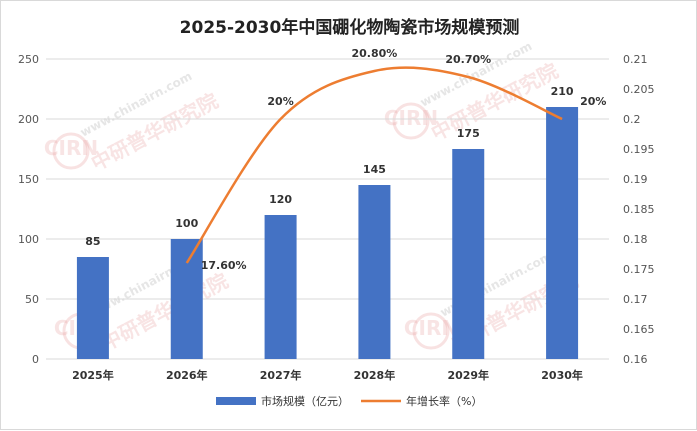 Image resolution: width=697 pixels, height=431 pixels. Describe the element at coordinates (639, 149) in the screenshot. I see `y2-axis-tick-label: 0.195` at that location.